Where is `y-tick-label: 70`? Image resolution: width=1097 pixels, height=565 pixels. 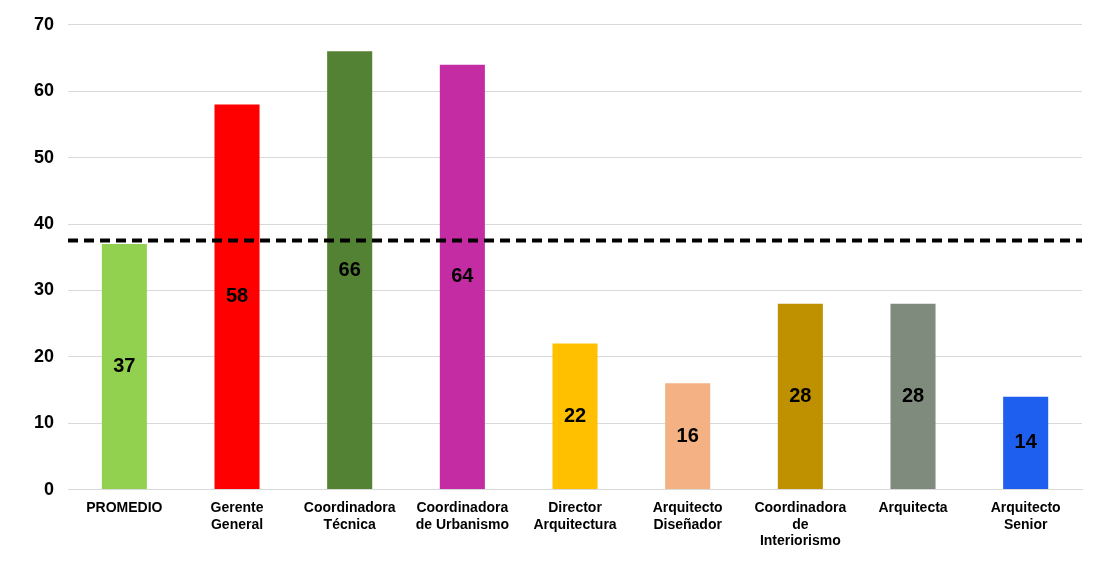
y-tick-label: 70 is located at coordinates (44, 23).